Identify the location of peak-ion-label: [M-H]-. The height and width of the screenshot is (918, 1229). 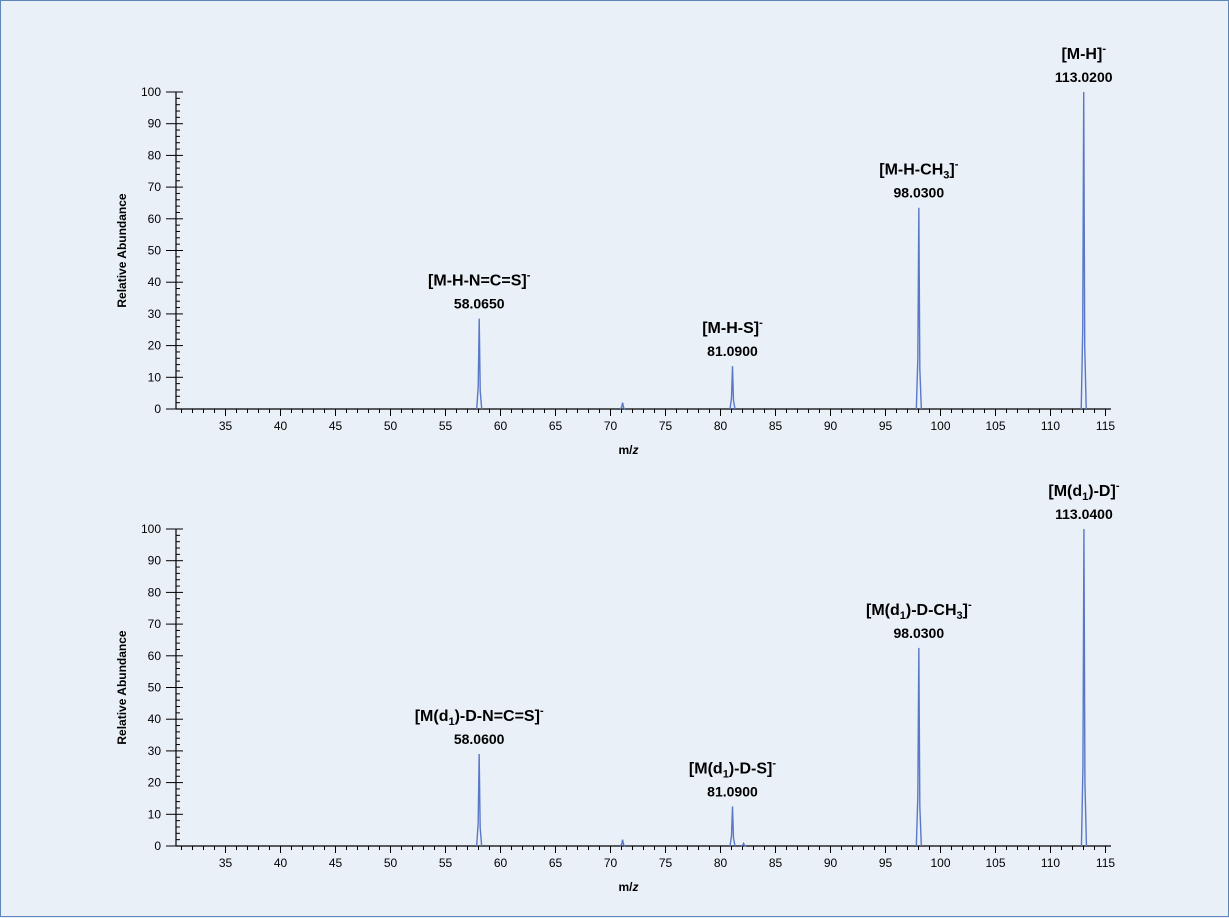
(1083, 53).